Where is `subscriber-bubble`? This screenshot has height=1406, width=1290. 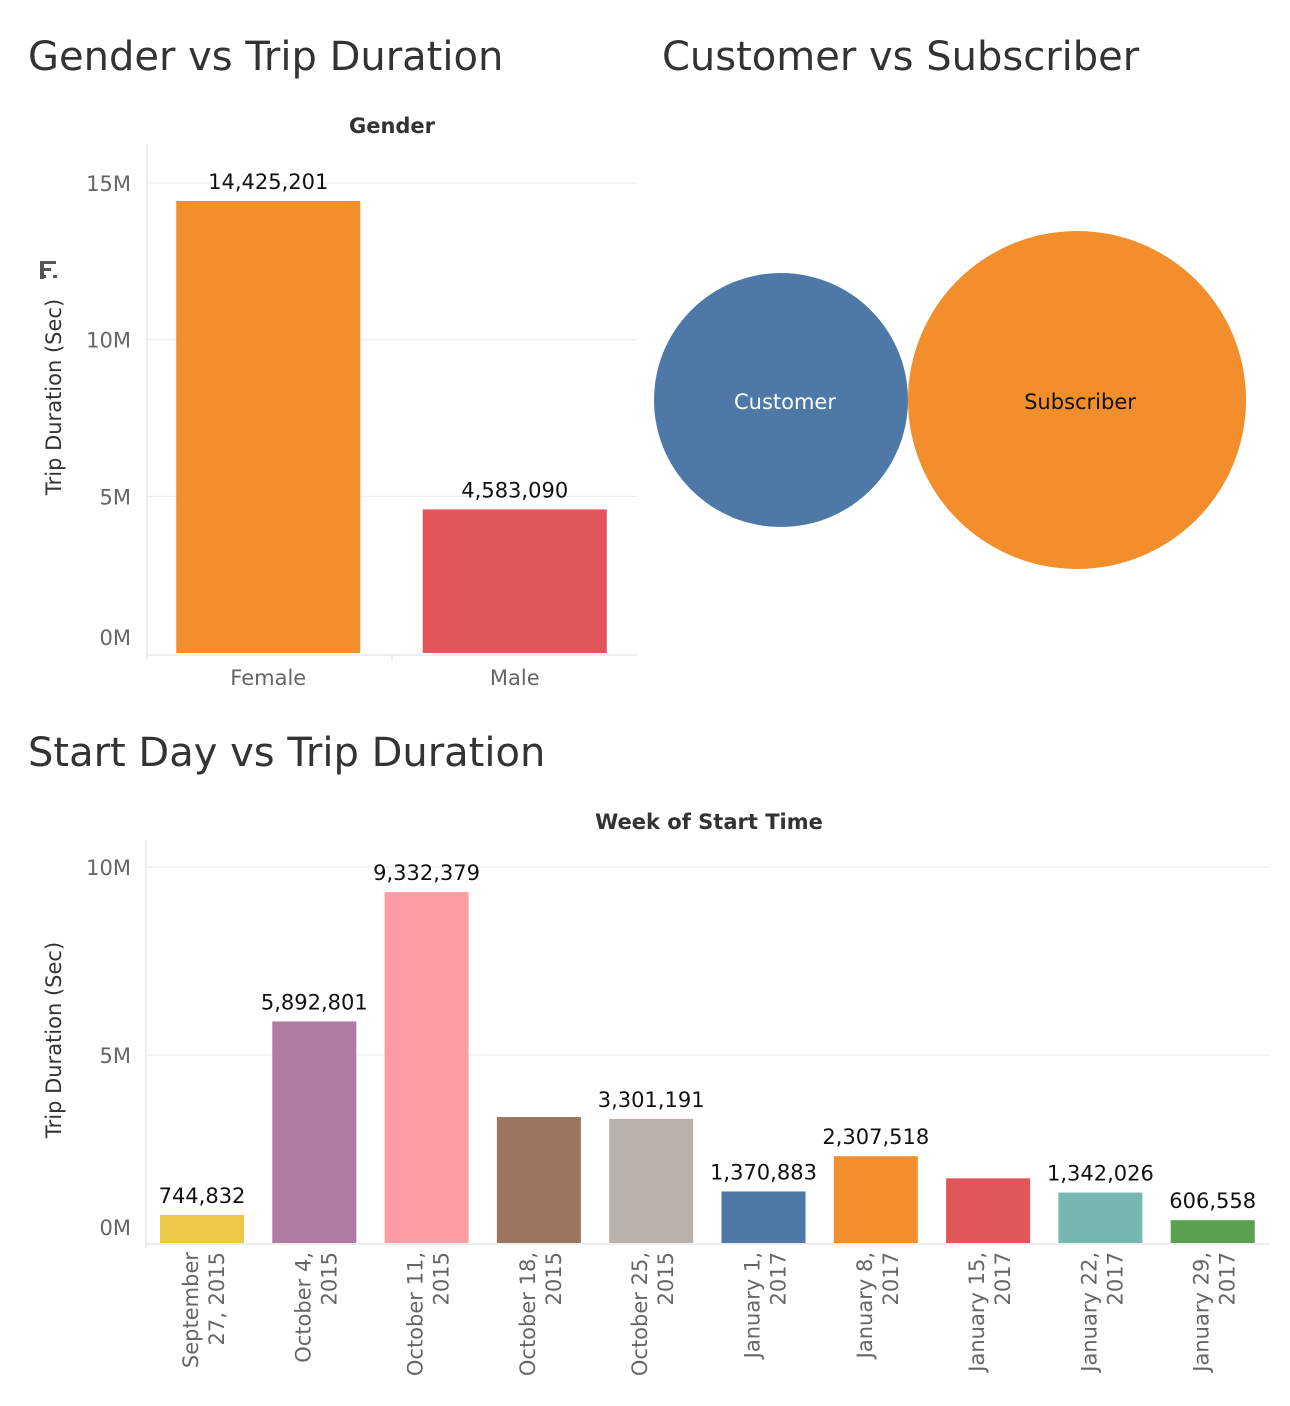
subscriber-bubble is located at coordinates (1077, 400).